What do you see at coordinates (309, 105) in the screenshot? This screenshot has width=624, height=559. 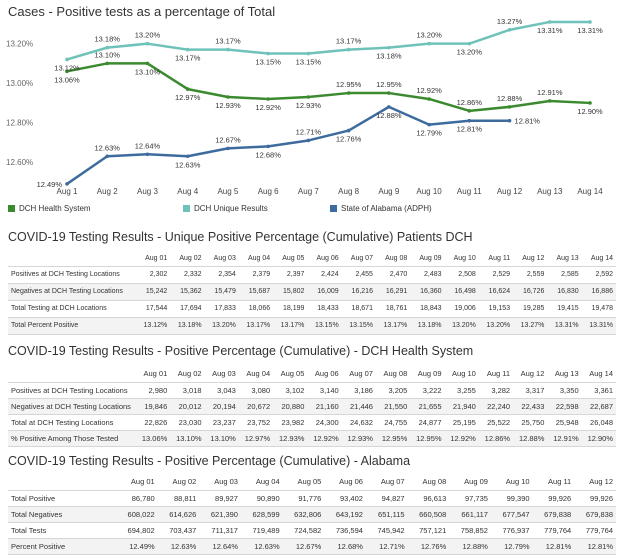 I see `data-label: 12.93%` at bounding box center [309, 105].